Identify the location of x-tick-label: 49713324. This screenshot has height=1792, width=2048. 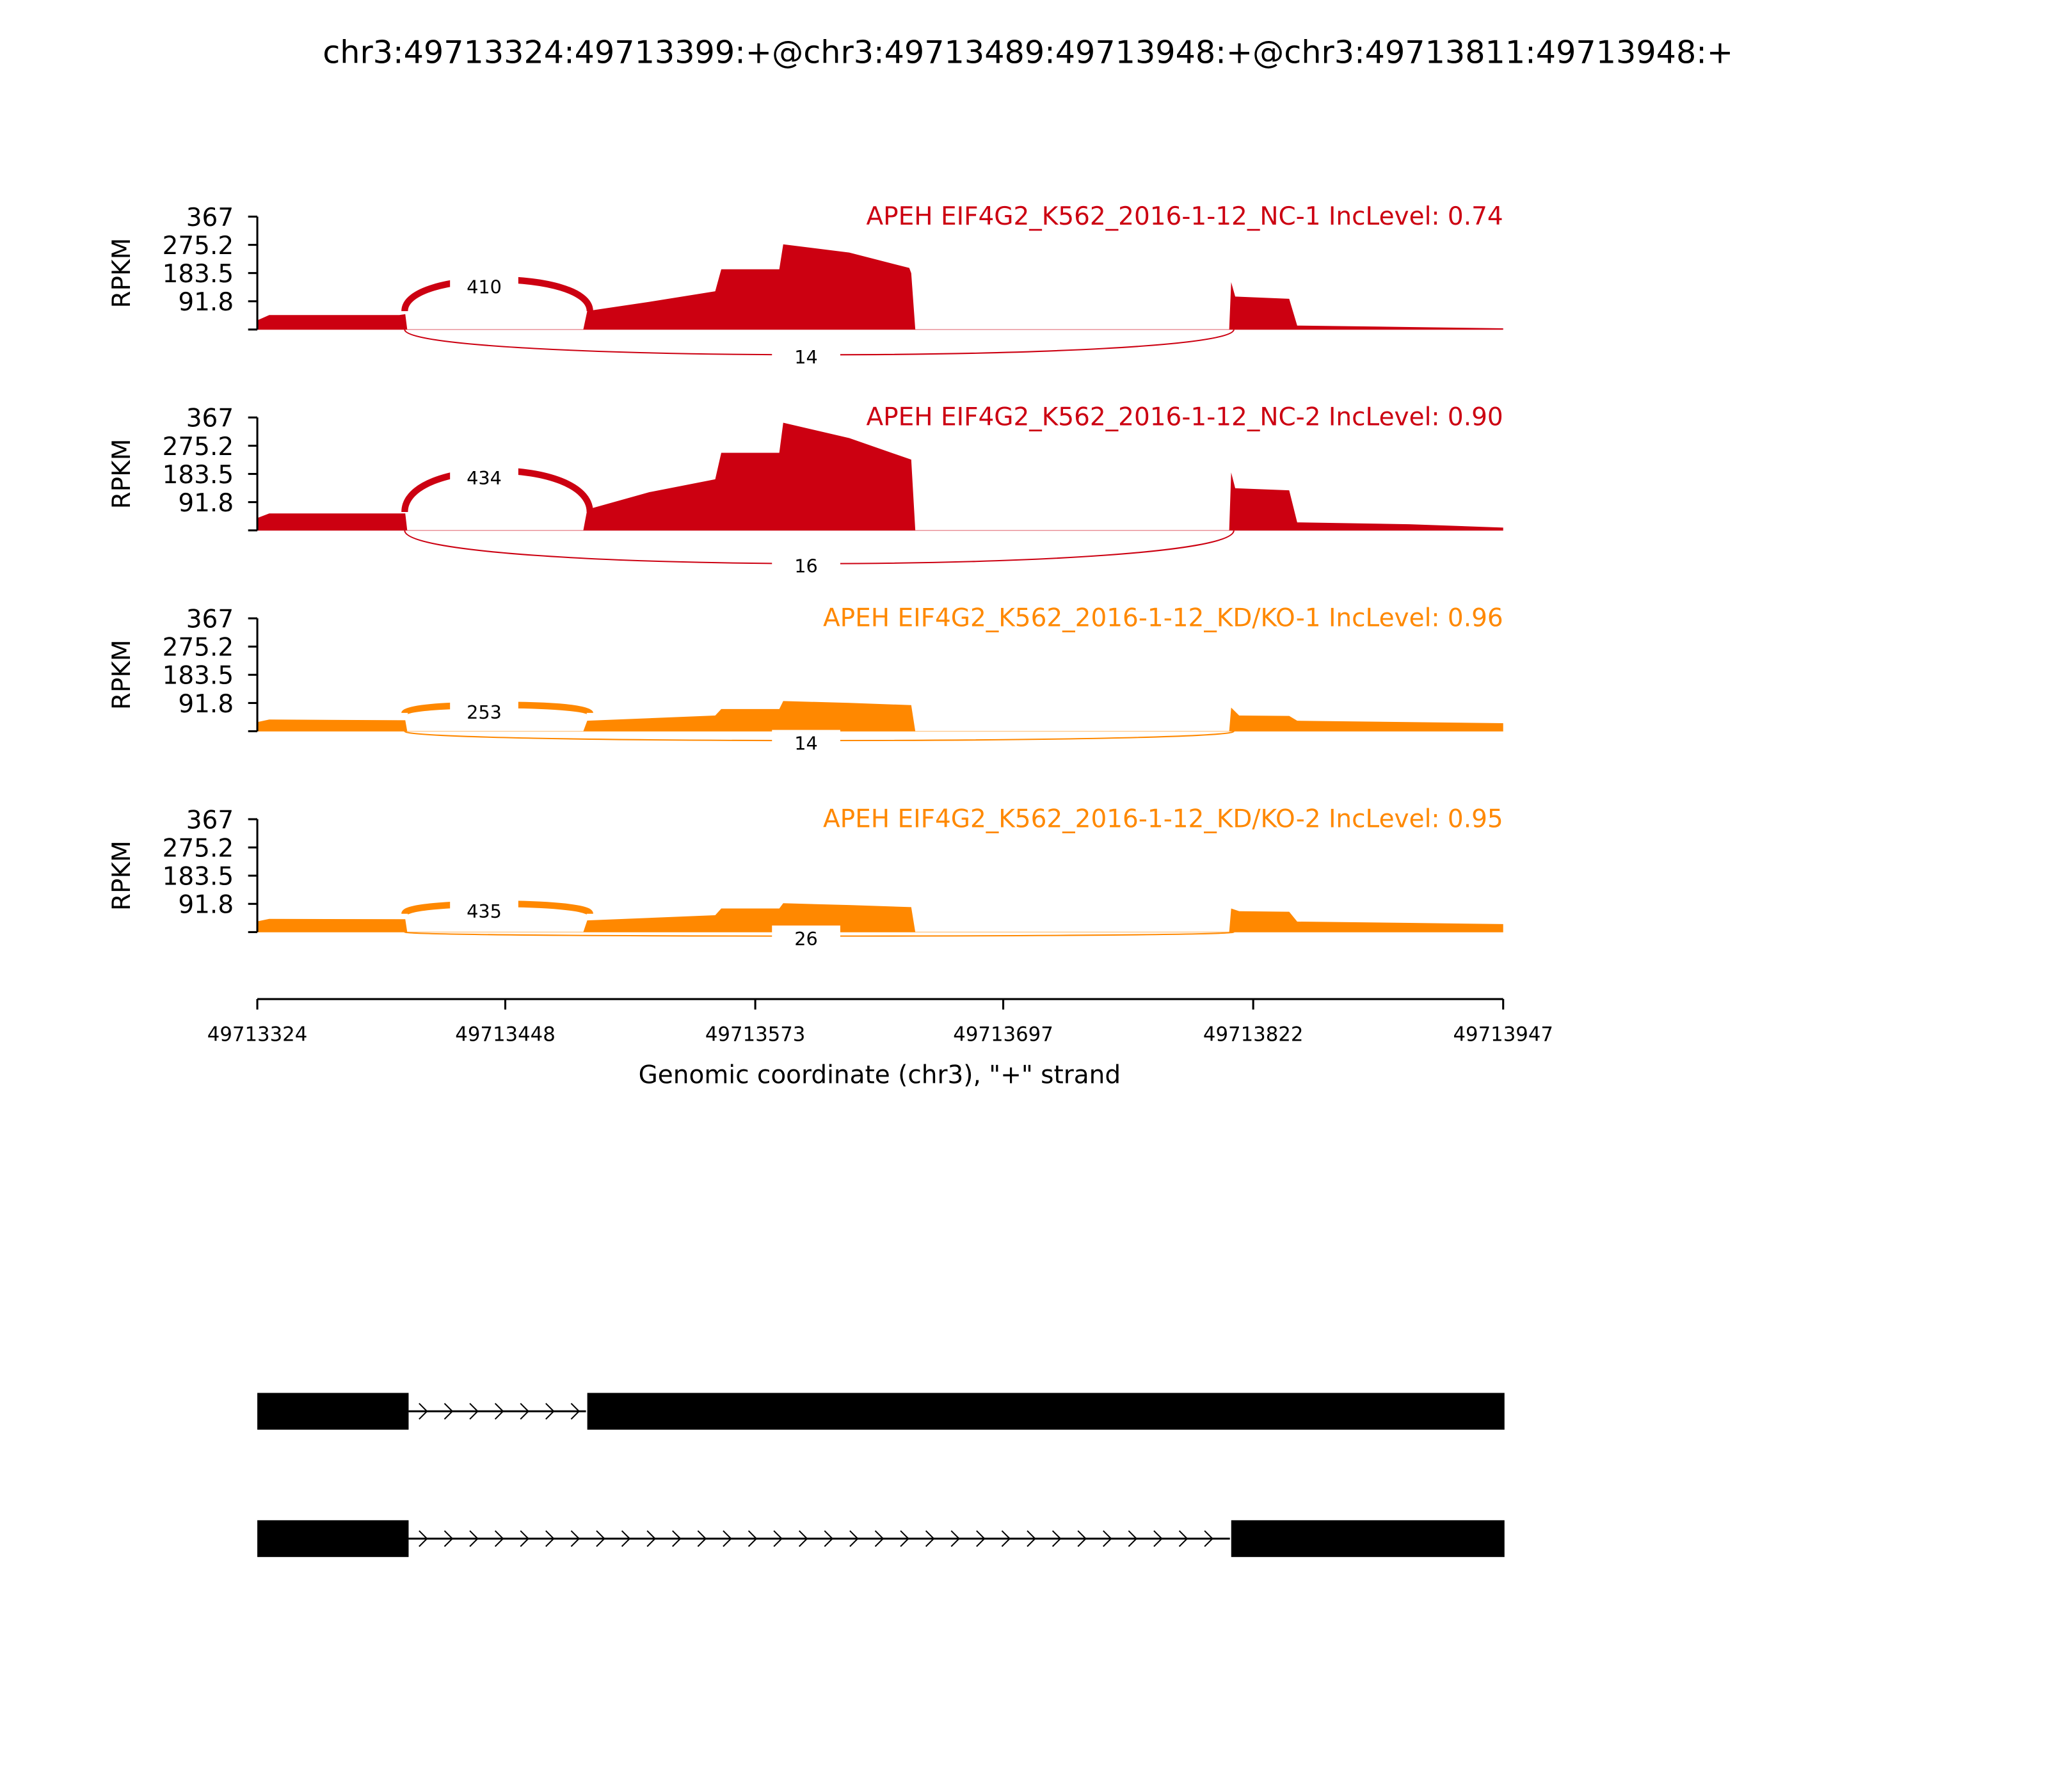
(257, 1034).